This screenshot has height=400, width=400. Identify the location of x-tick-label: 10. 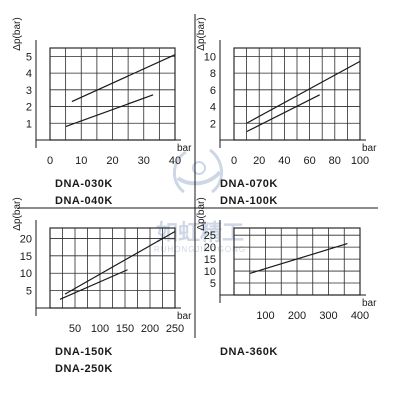
(81, 161).